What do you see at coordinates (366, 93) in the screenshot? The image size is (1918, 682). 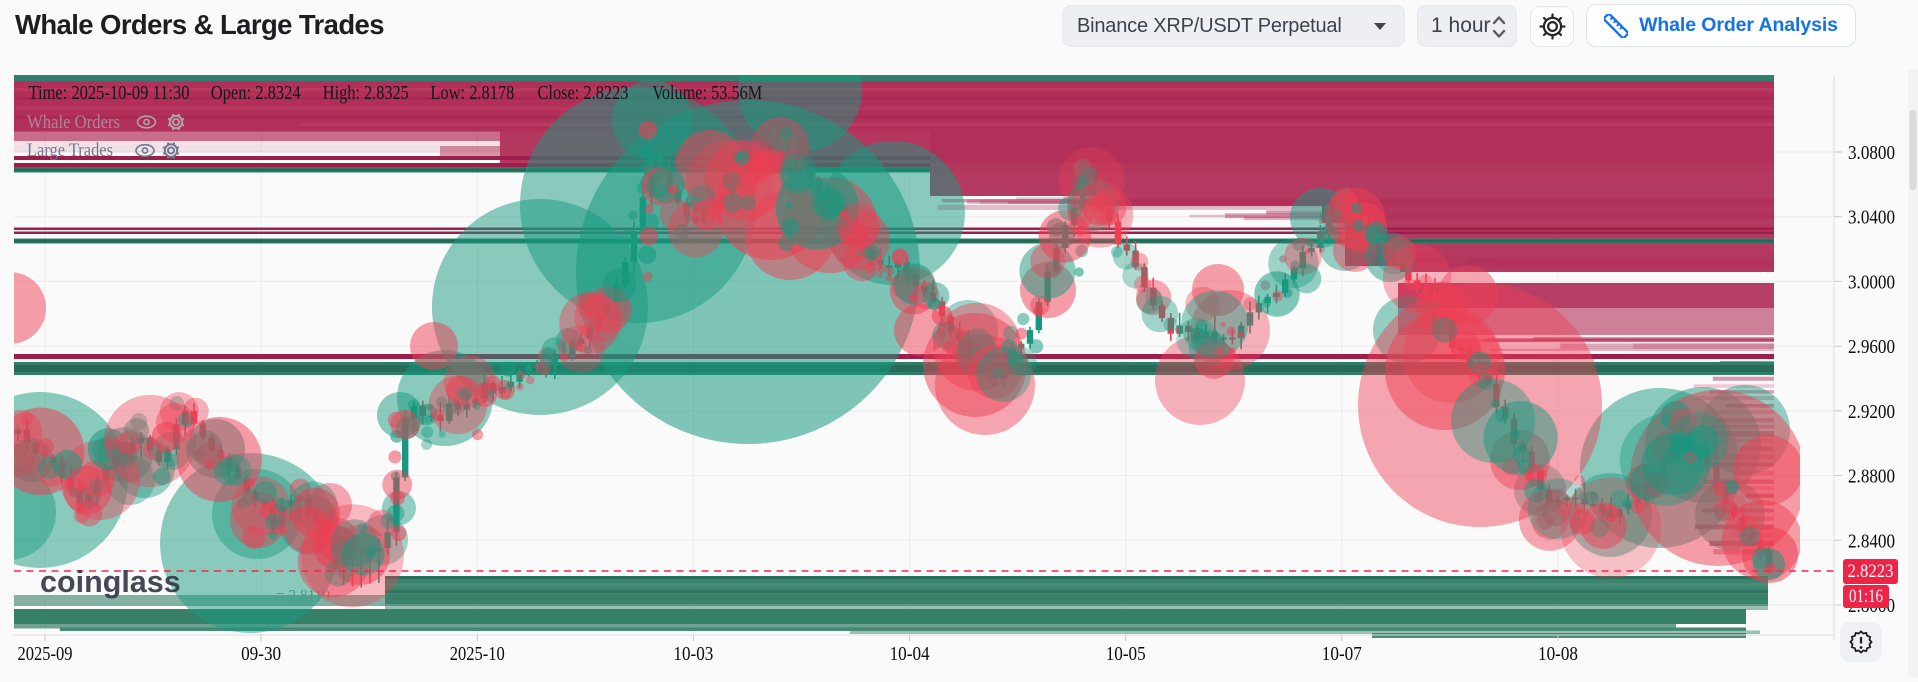 I see `svg-text: High: 2.8325` at bounding box center [366, 93].